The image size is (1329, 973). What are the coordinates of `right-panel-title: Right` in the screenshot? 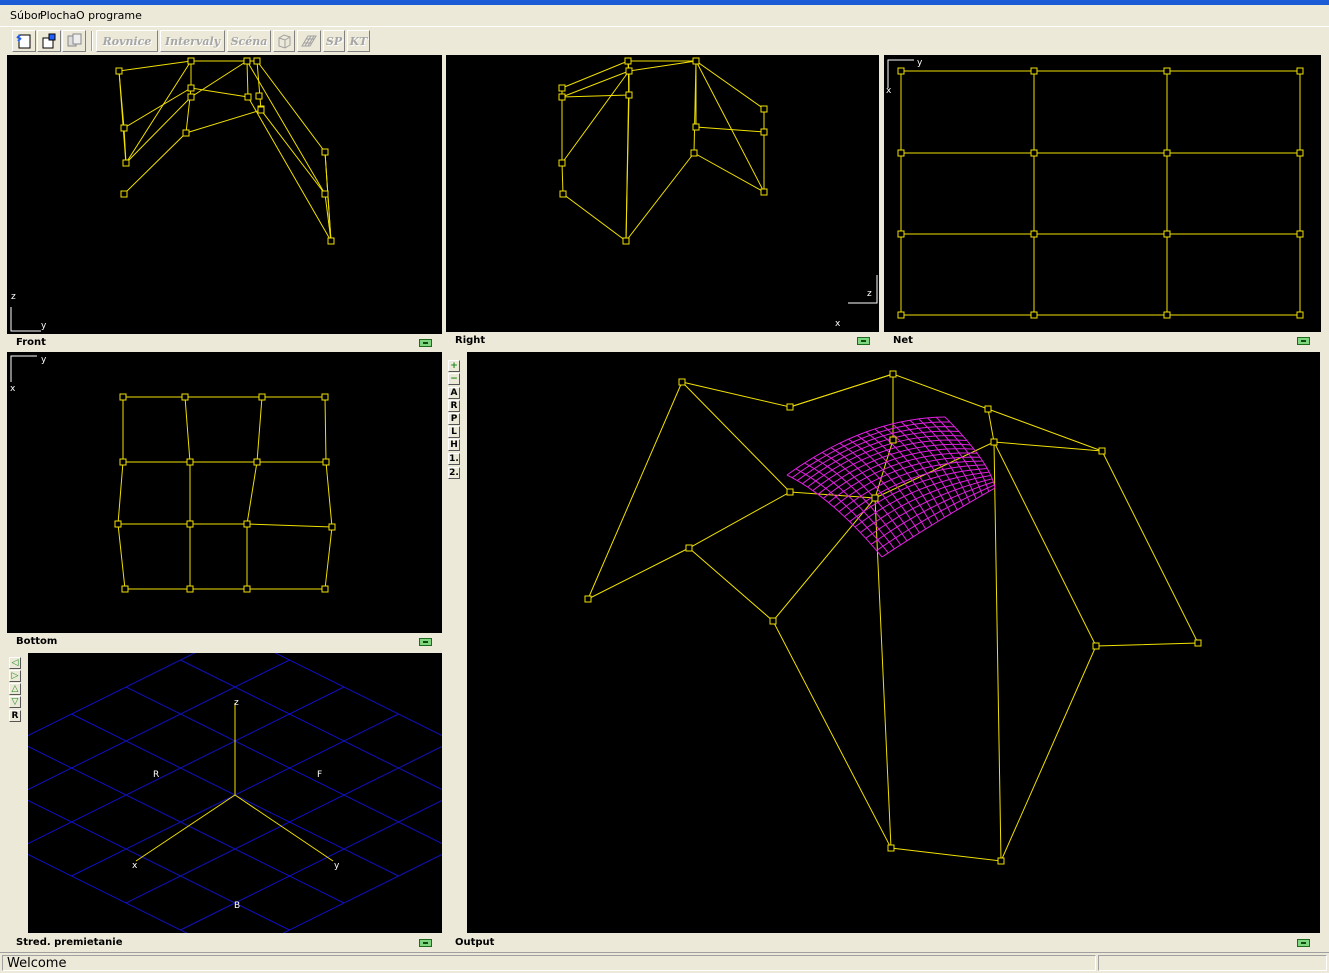 It's located at (470, 340).